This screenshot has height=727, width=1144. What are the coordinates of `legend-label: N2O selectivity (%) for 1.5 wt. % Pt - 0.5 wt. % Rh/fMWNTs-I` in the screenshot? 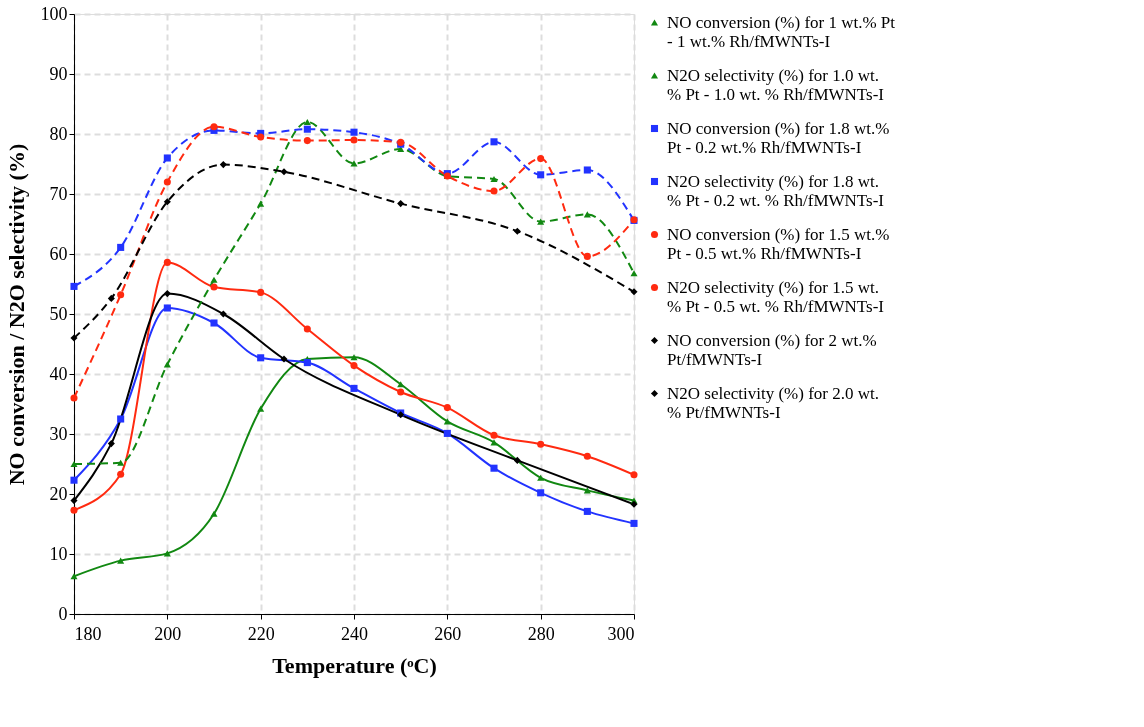 It's located at (776, 296).